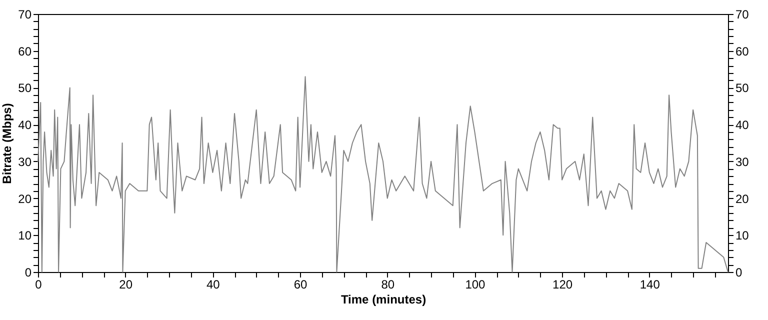  What do you see at coordinates (7, 143) in the screenshot?
I see `y-axis-title: Bitrate (Mbps)` at bounding box center [7, 143].